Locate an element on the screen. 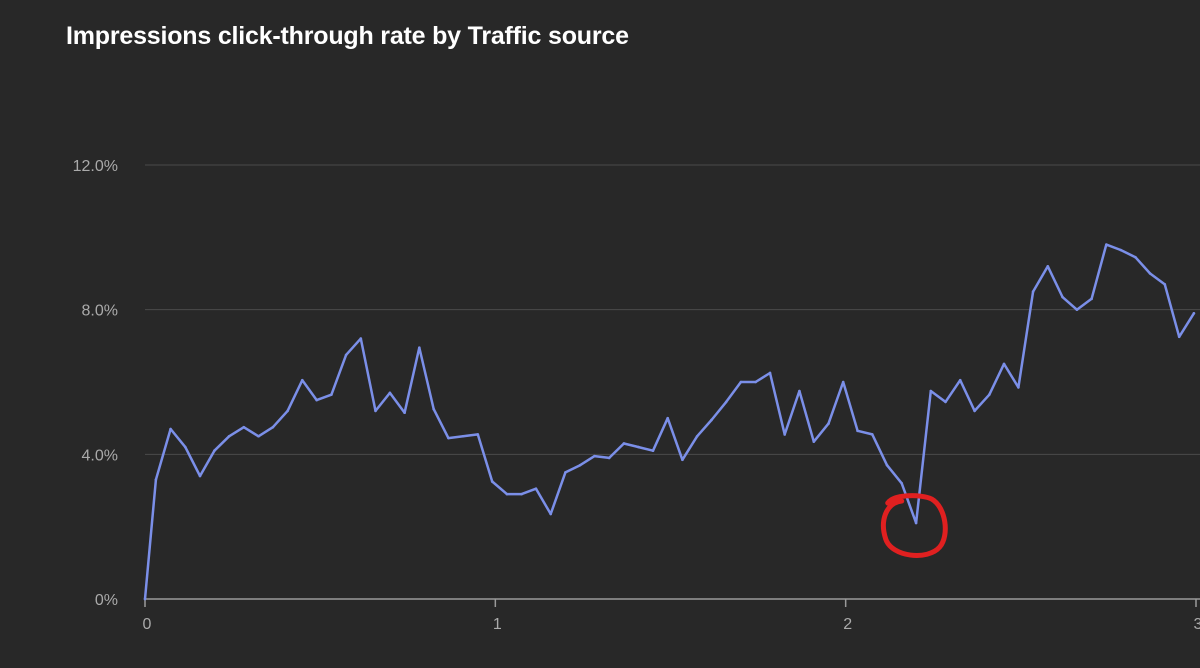  x-tick-label: 0 is located at coordinates (147, 624).